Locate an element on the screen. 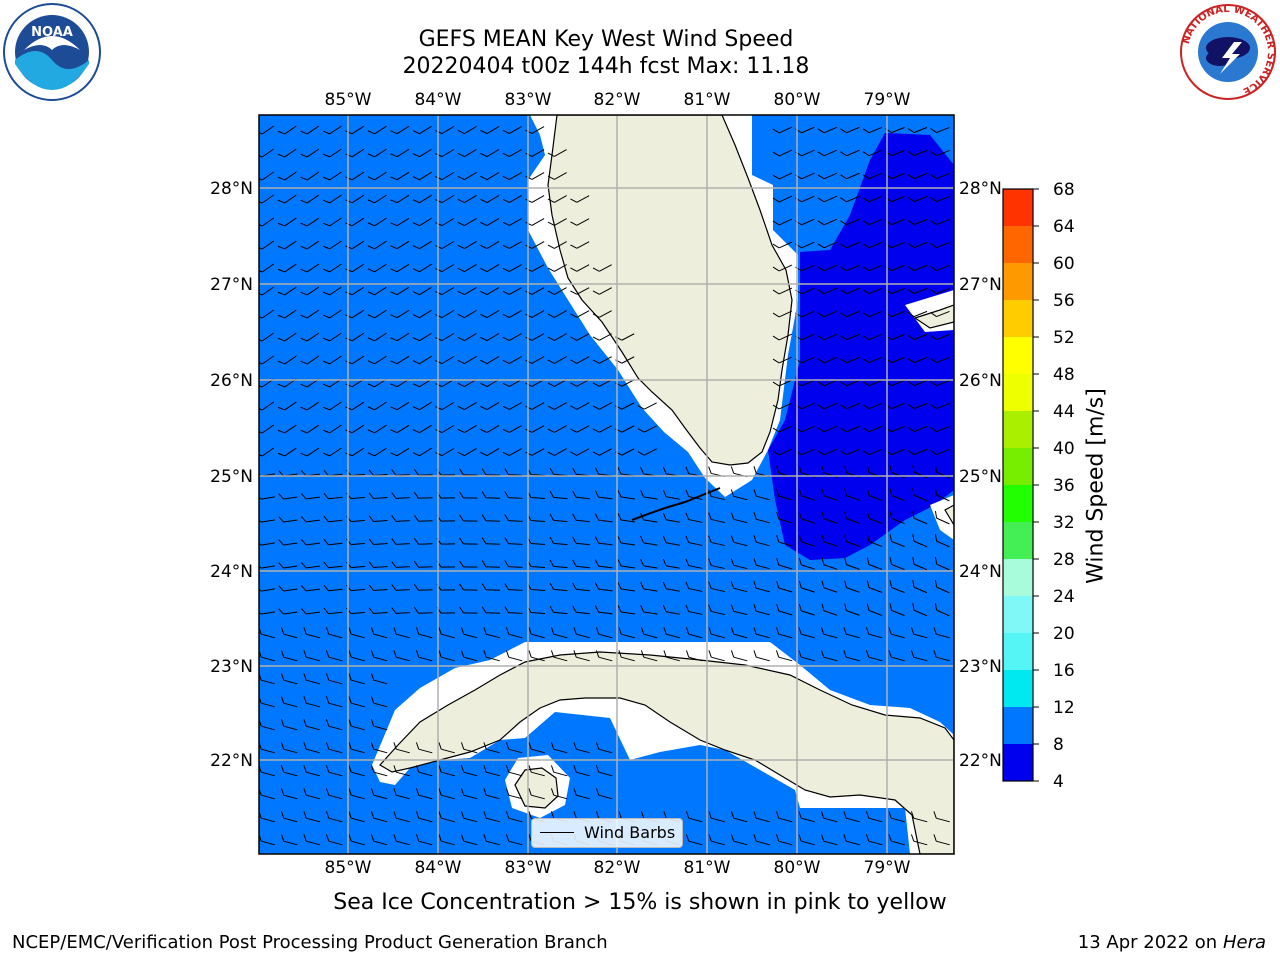 Image resolution: width=1280 pixels, height=960 pixels. lat-label-left: 25°N is located at coordinates (231, 477).